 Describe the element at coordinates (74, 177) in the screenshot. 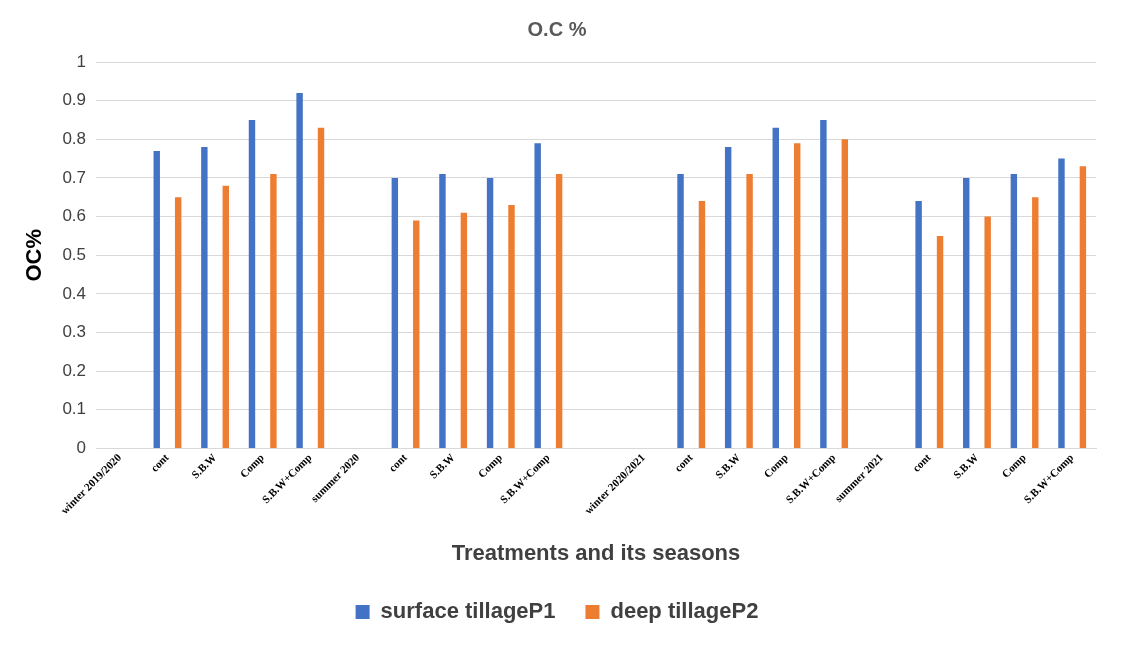

I see `y-tick-label: 0.7` at that location.